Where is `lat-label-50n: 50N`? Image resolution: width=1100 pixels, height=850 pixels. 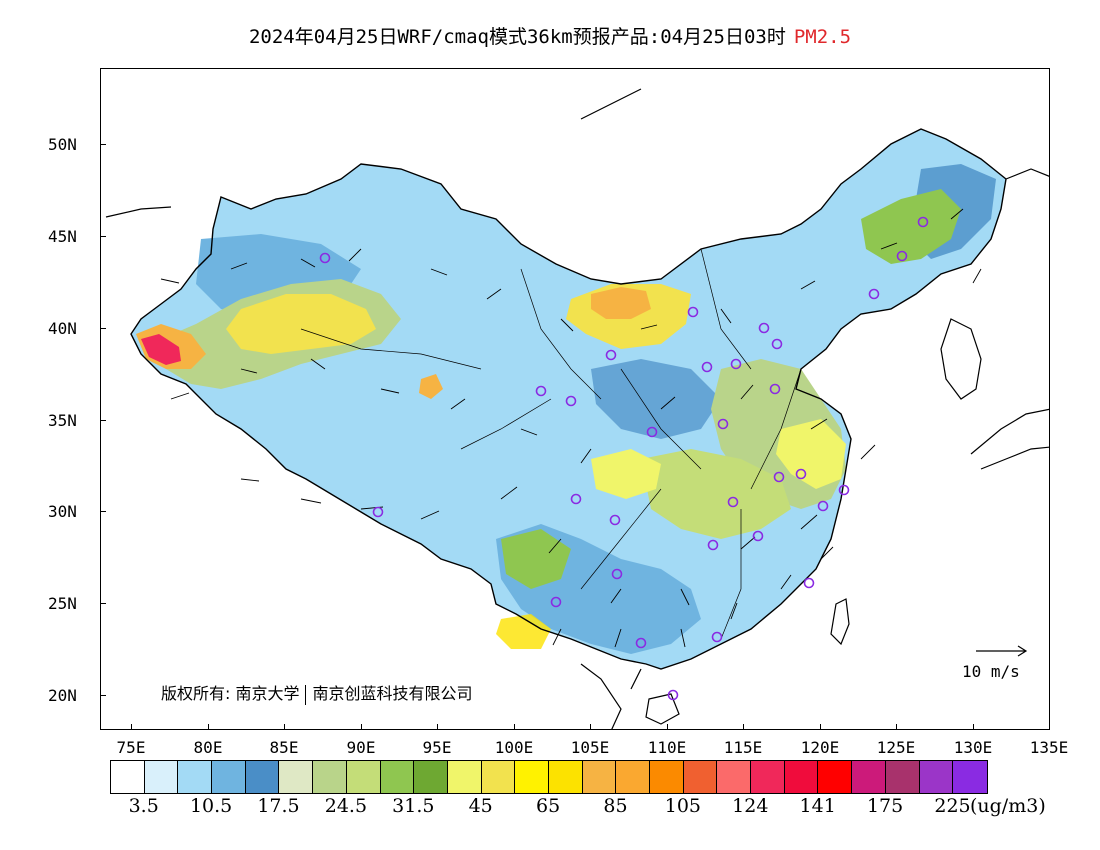
lat-label-50n: 50N is located at coordinates (62, 144).